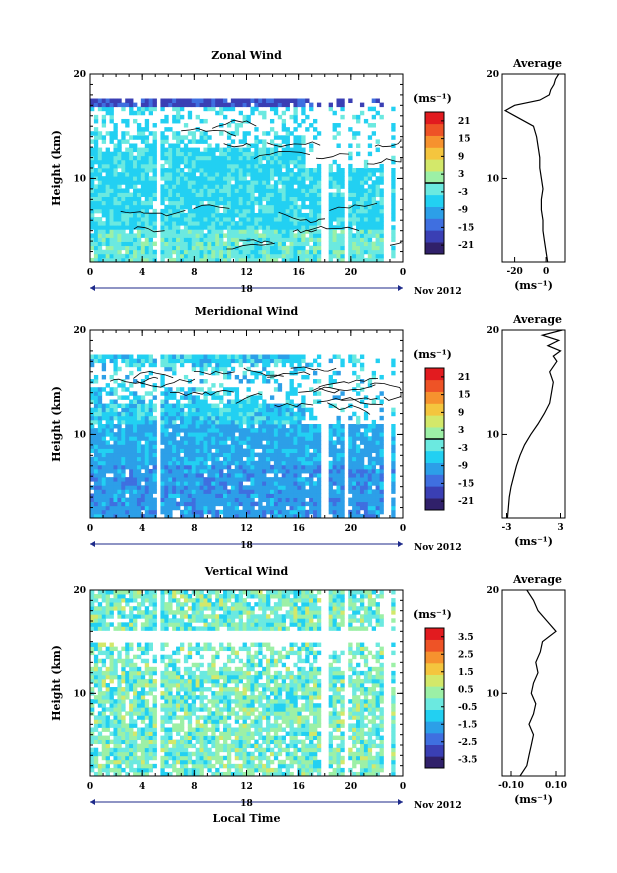 The height and width of the screenshot is (873, 617). Describe the element at coordinates (56, 424) in the screenshot. I see `y-axis-label: Height (km)` at that location.